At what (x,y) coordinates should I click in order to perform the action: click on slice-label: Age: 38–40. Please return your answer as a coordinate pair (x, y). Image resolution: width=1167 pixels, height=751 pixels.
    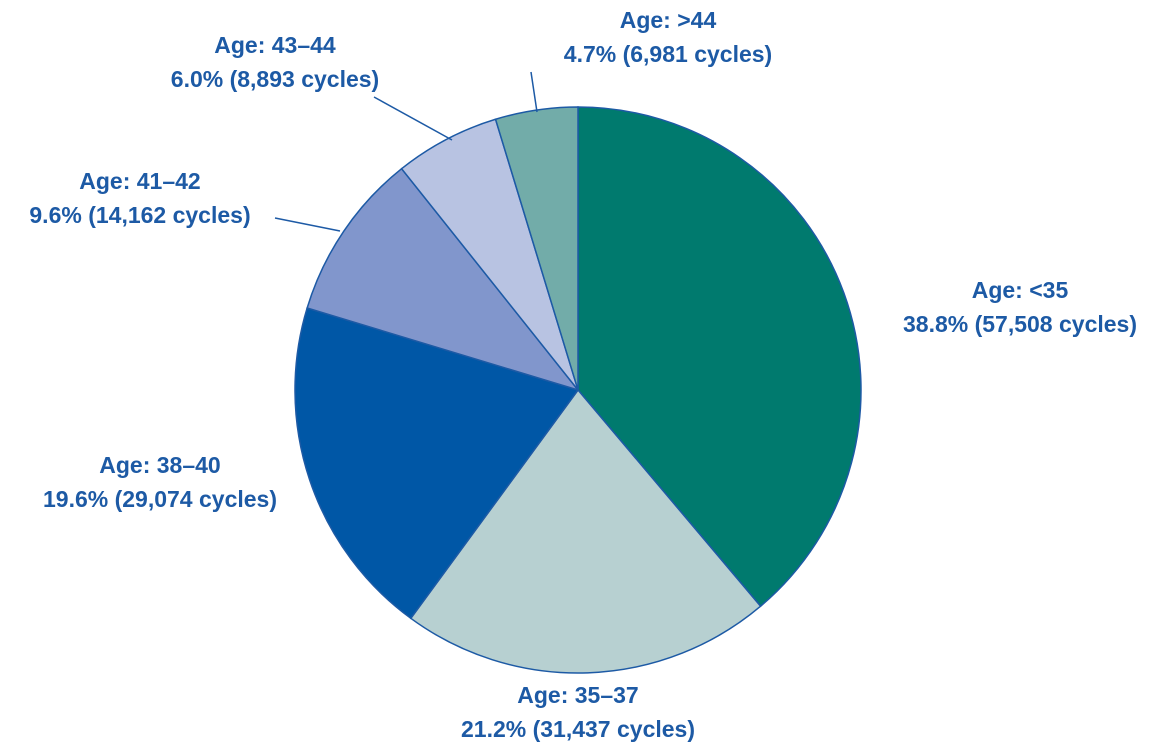
    Looking at the image, I should click on (159, 465).